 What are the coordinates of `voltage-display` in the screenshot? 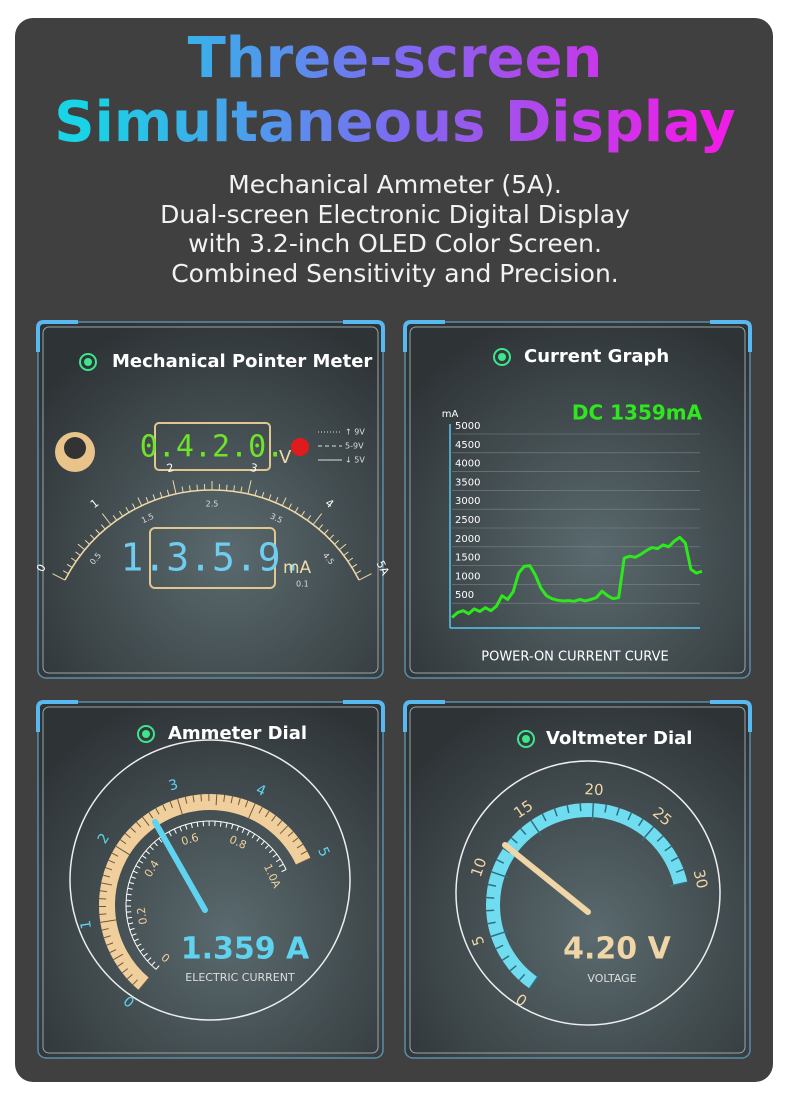 It's located at (212, 446).